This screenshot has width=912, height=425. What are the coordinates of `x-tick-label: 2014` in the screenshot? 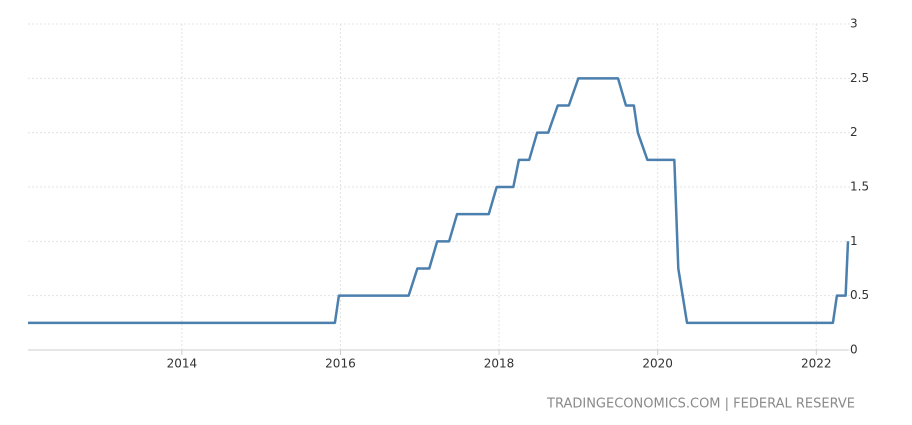 It's located at (182, 364).